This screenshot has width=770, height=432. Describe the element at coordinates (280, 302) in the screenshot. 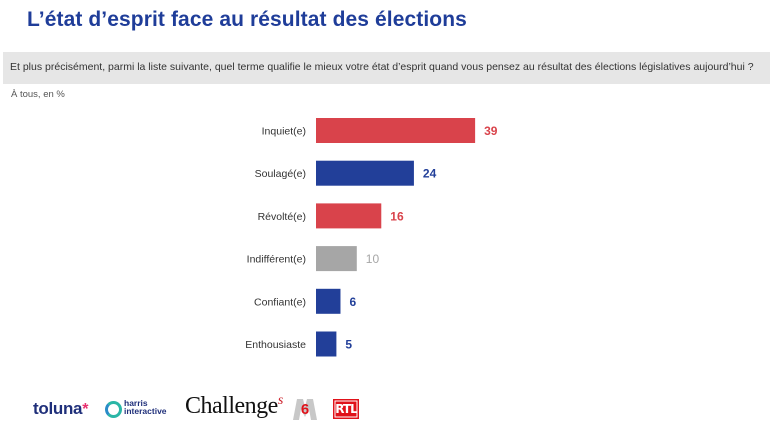

I see `category-label: Confiant(e)` at that location.